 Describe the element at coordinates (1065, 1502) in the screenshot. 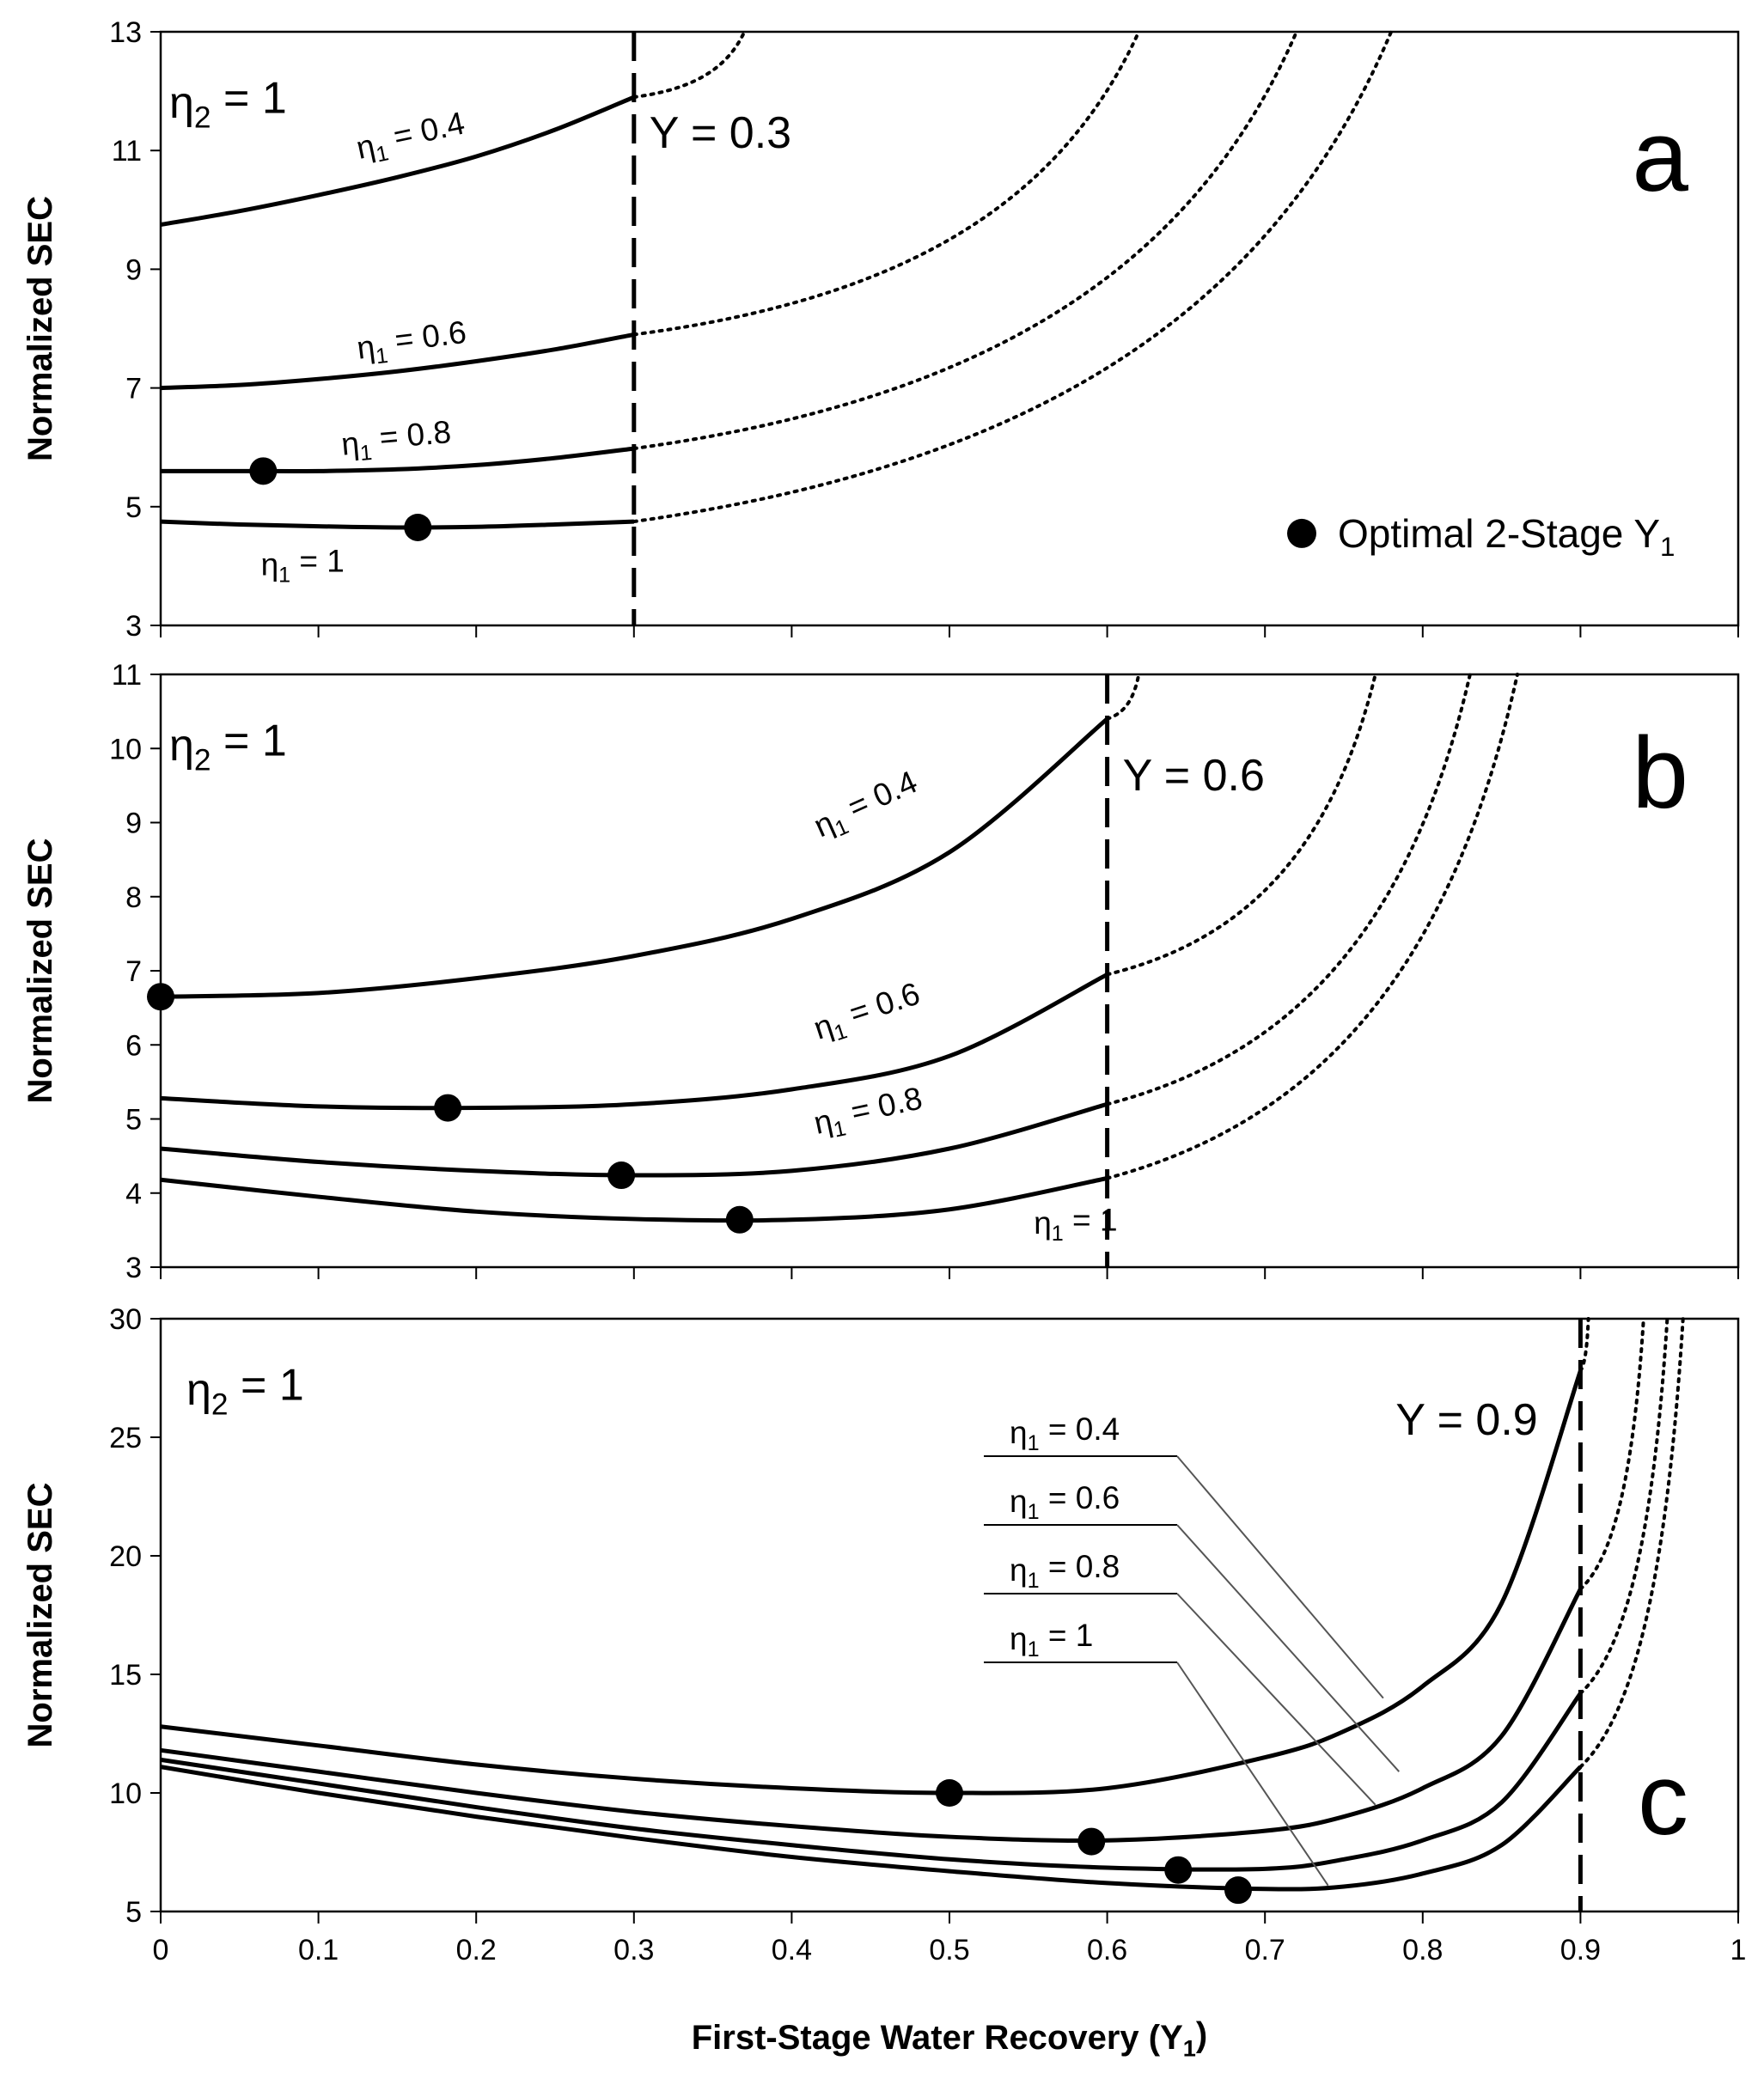

I see `callout-label: η1 = 0.6` at that location.